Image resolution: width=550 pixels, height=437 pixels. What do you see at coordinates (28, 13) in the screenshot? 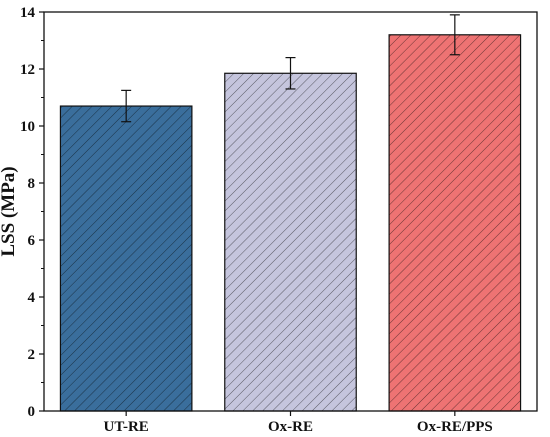
I see `y-tick-label: 14` at bounding box center [28, 13].